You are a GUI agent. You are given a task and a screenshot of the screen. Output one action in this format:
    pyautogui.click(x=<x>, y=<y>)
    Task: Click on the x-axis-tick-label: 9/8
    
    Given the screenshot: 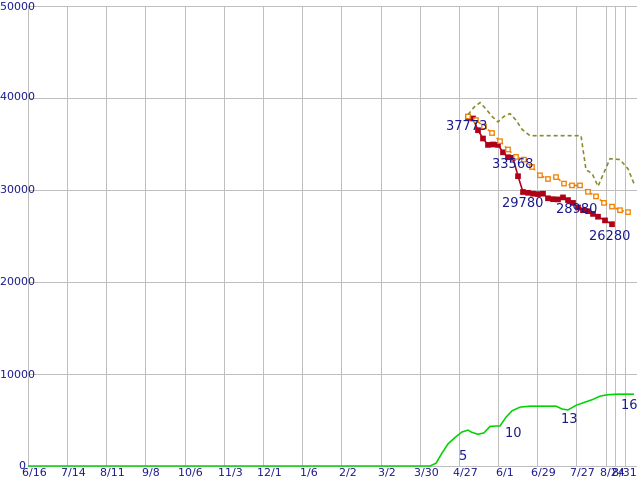 What is the action you would take?
    pyautogui.click(x=151, y=472)
    